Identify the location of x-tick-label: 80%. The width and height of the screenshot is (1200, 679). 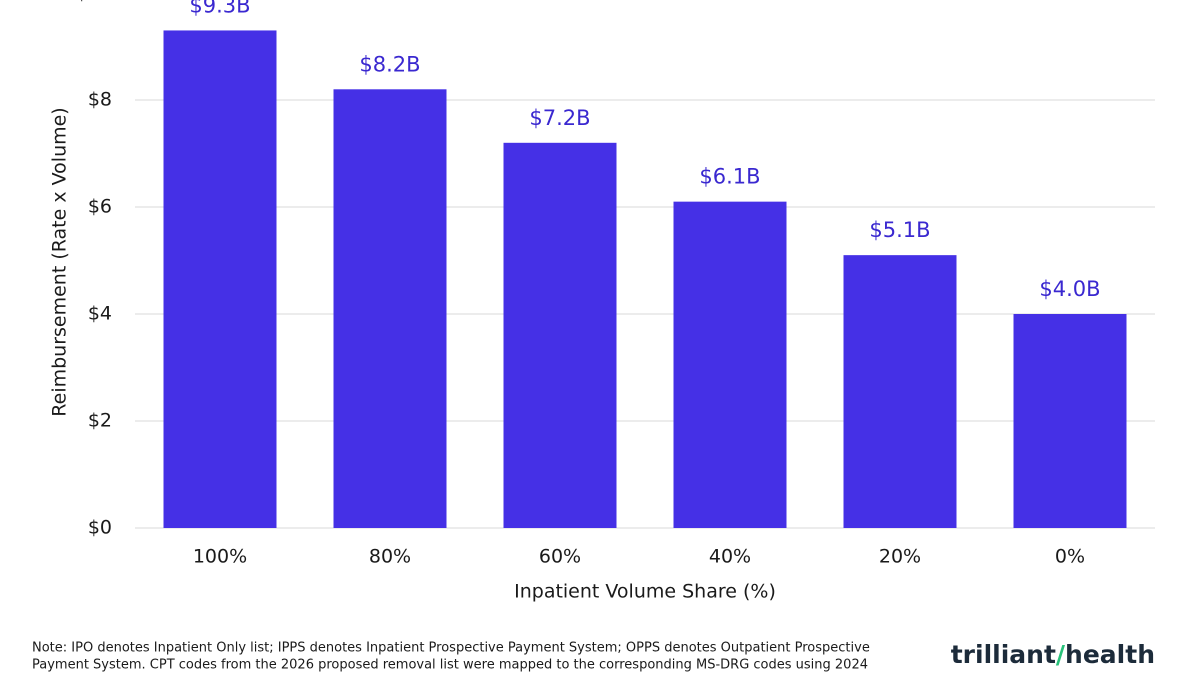
(390, 557).